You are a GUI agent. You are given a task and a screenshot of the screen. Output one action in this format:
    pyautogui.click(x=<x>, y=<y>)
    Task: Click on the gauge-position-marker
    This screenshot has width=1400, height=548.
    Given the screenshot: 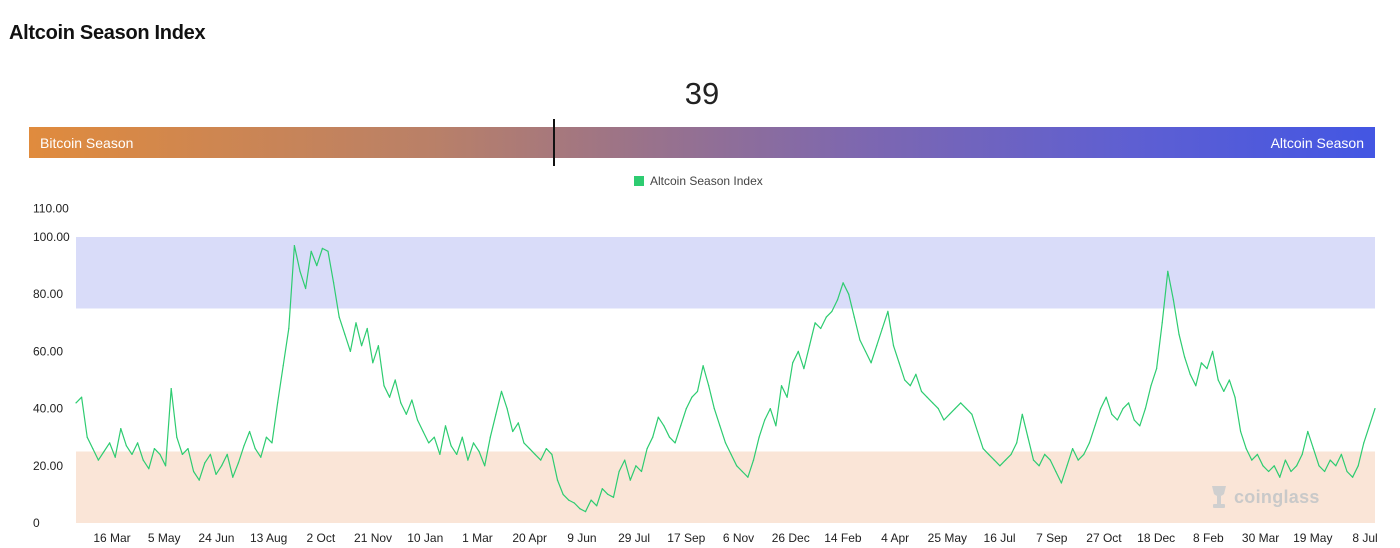 What is the action you would take?
    pyautogui.click(x=554, y=142)
    